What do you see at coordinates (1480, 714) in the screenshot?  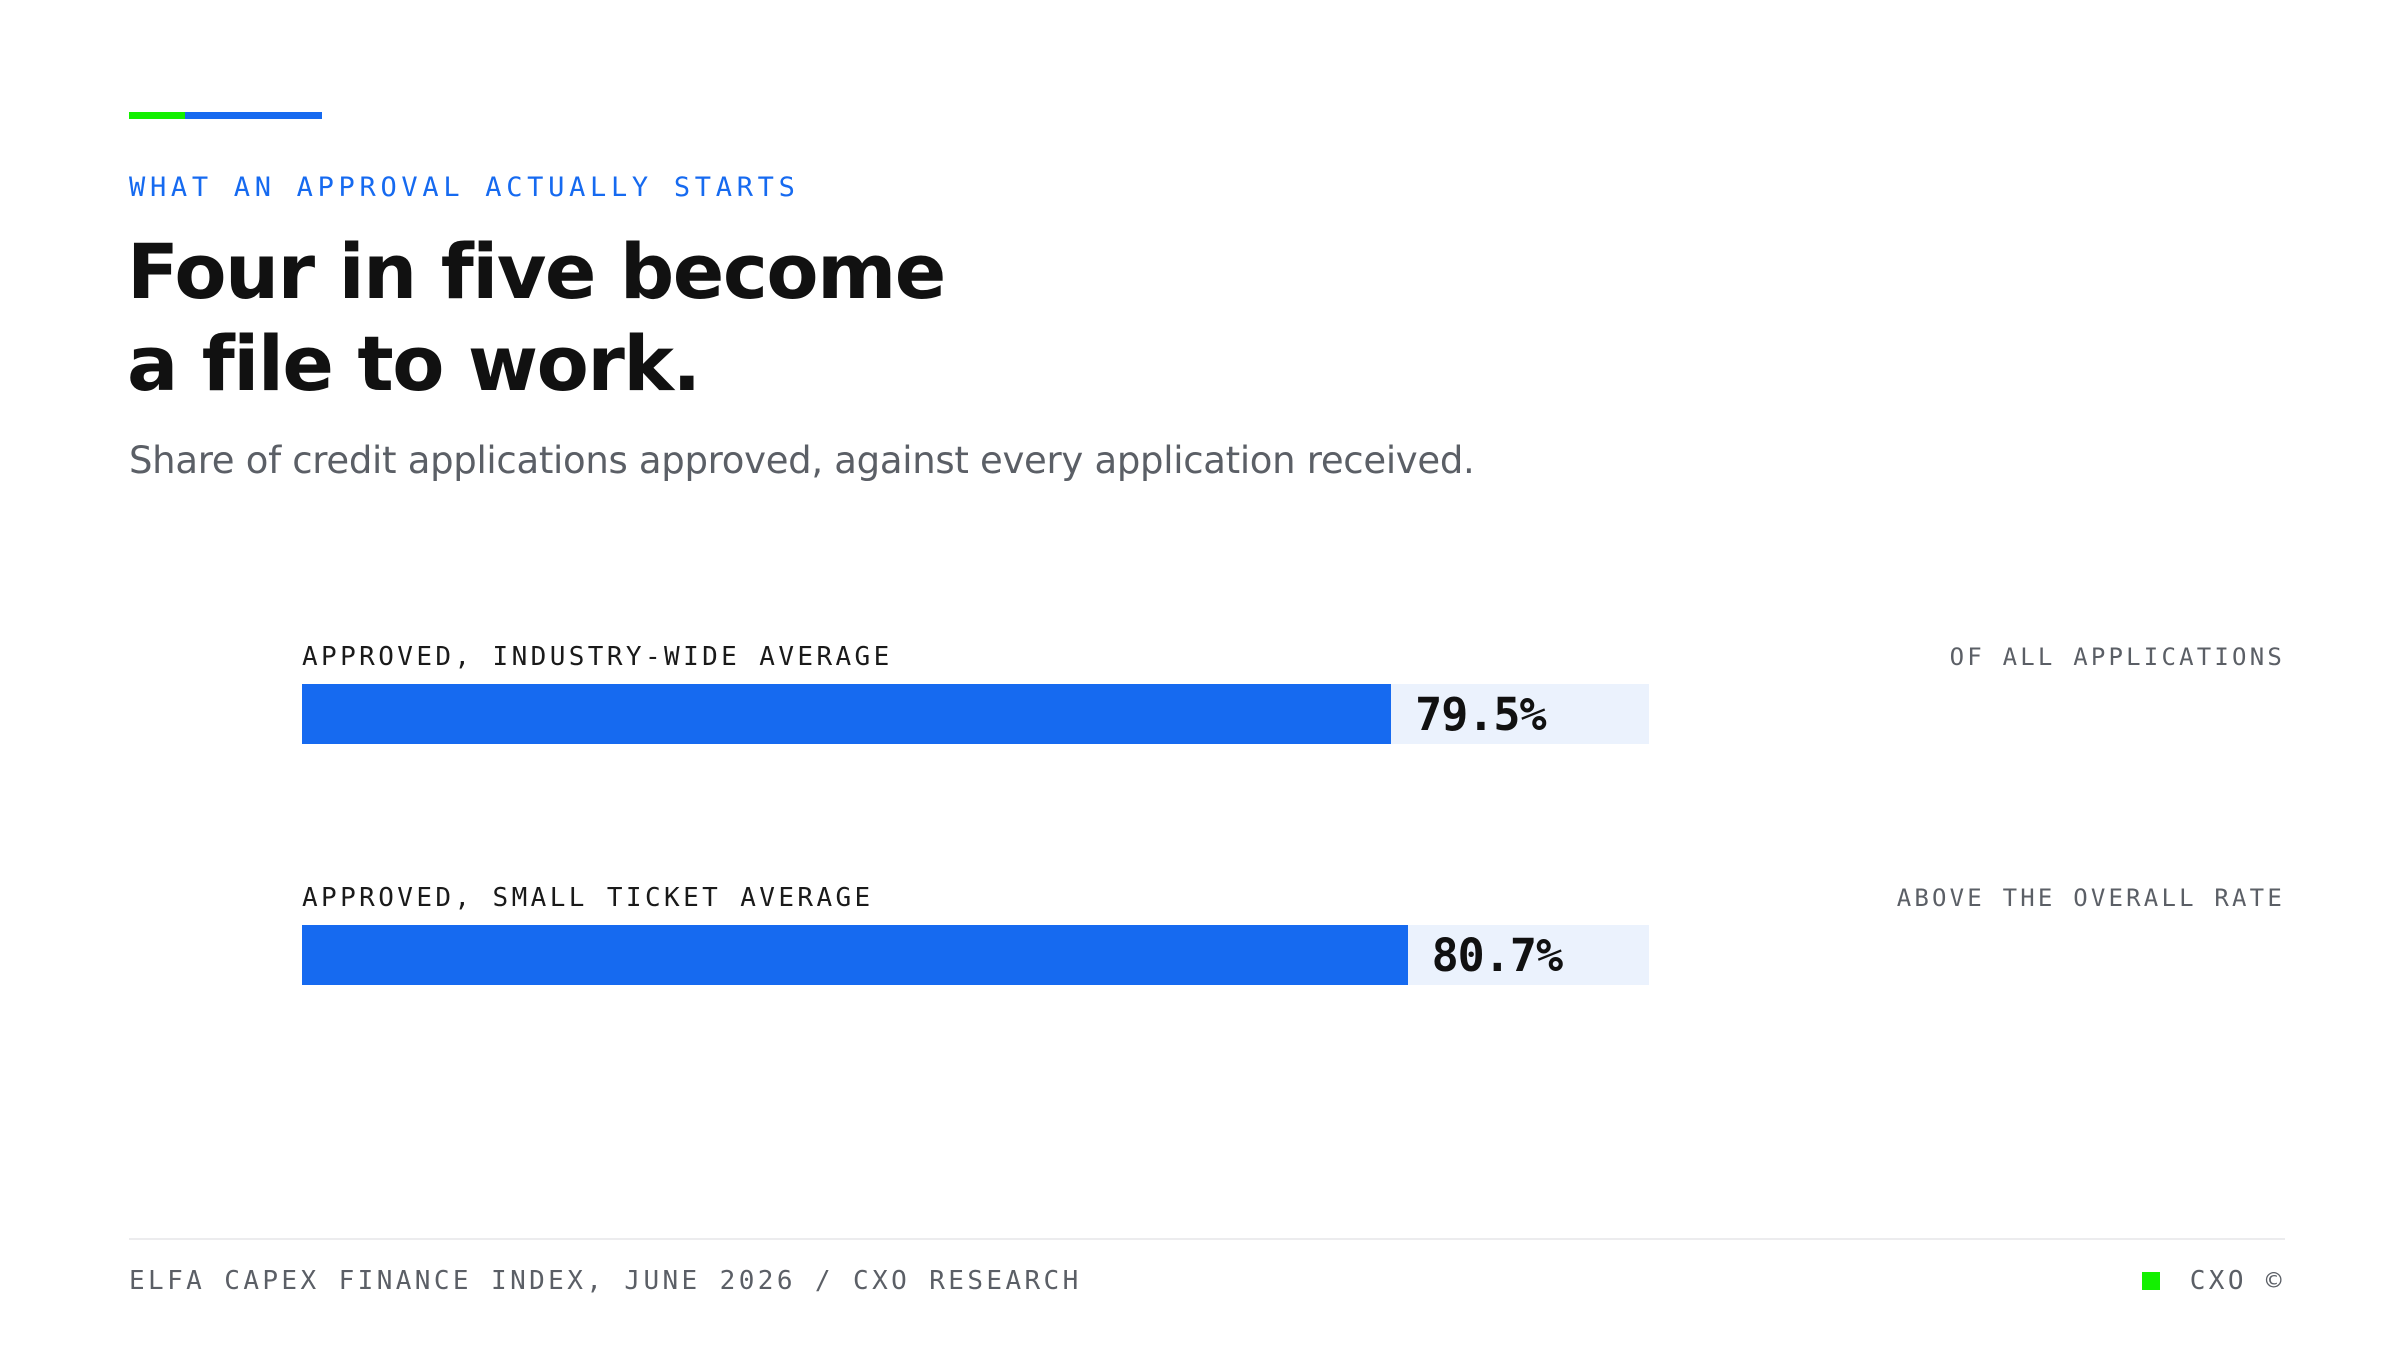 I see `bar-value-label: 79.5%` at bounding box center [1480, 714].